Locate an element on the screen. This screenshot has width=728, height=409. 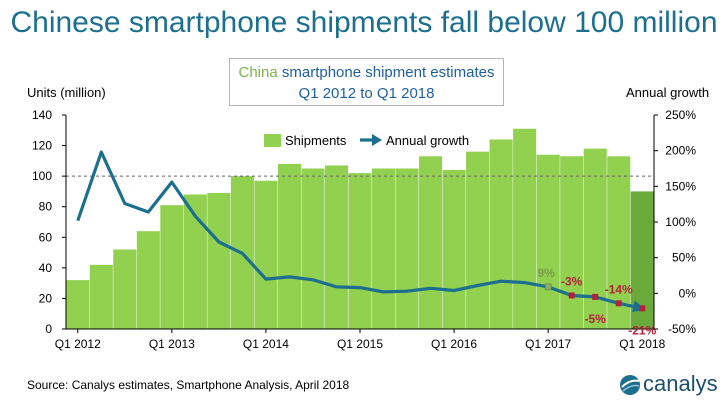
left-axis-tick-label: 120 is located at coordinates (42, 146).